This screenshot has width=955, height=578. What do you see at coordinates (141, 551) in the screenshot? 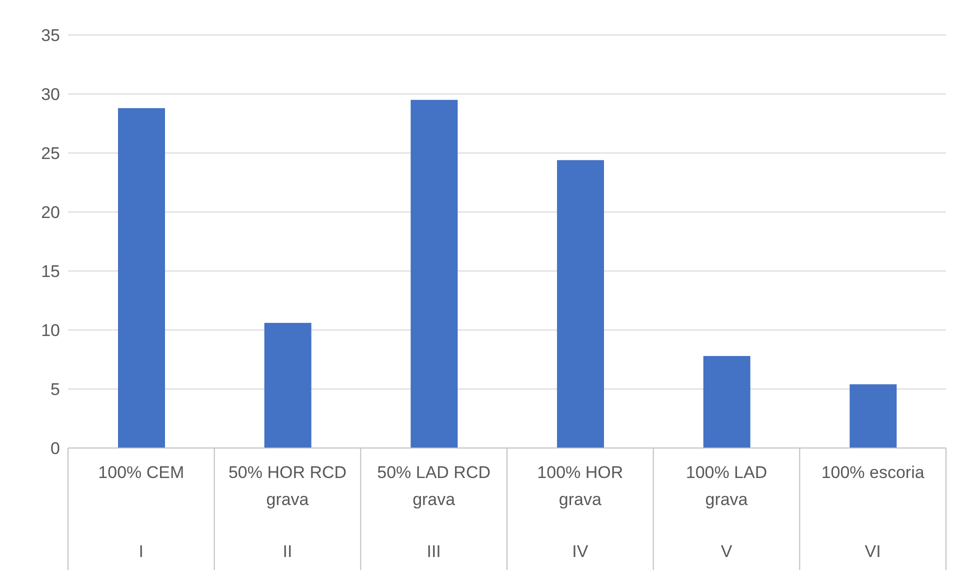
I see `text: I` at bounding box center [141, 551].